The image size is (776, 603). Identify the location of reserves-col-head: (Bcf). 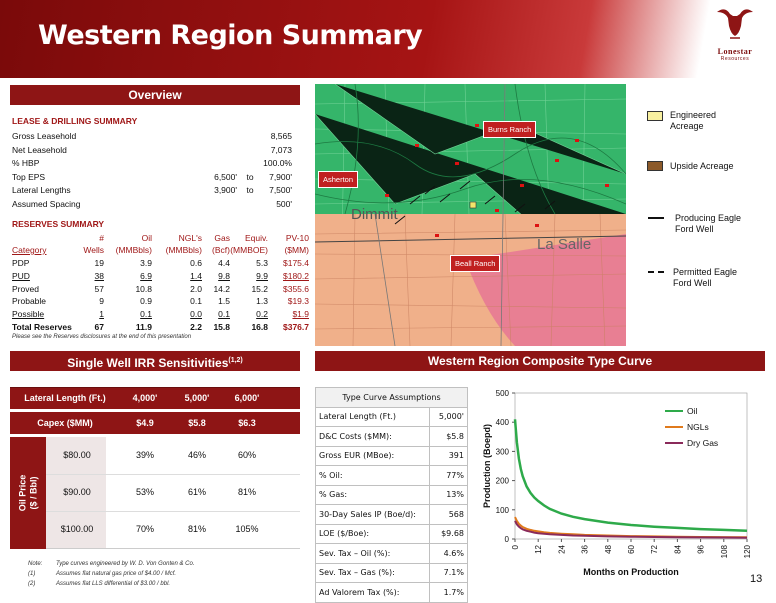
(221, 250).